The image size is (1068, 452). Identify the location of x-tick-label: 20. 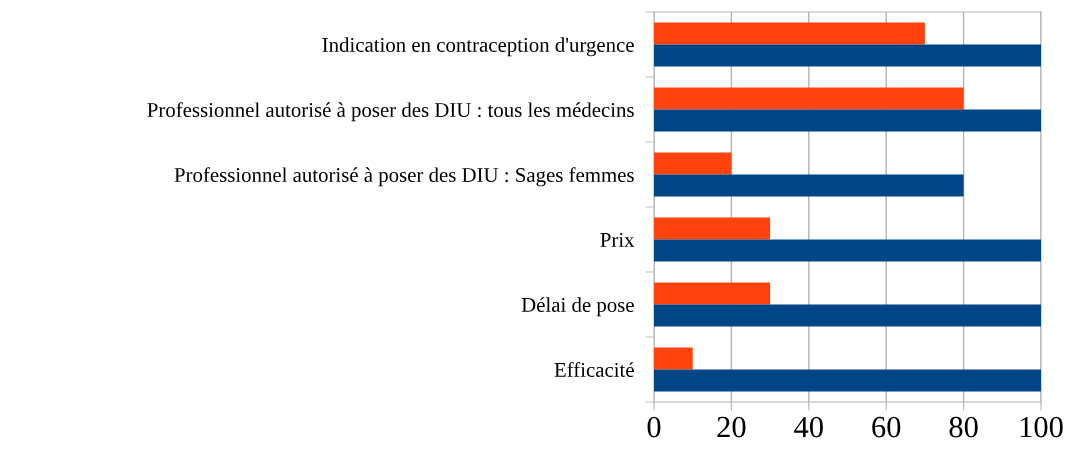
(731, 427).